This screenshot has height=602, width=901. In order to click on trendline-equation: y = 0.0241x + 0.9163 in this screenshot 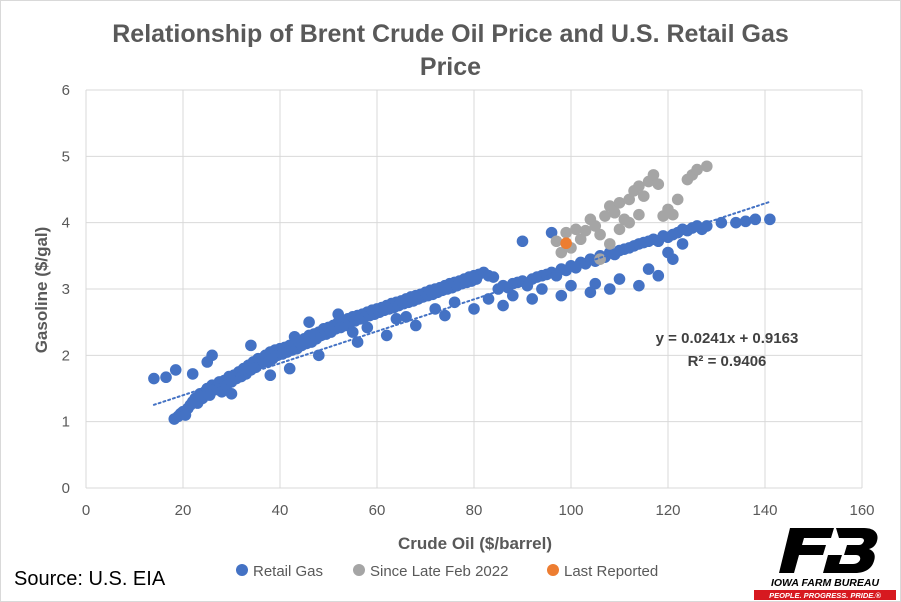, I will do `click(727, 338)`.